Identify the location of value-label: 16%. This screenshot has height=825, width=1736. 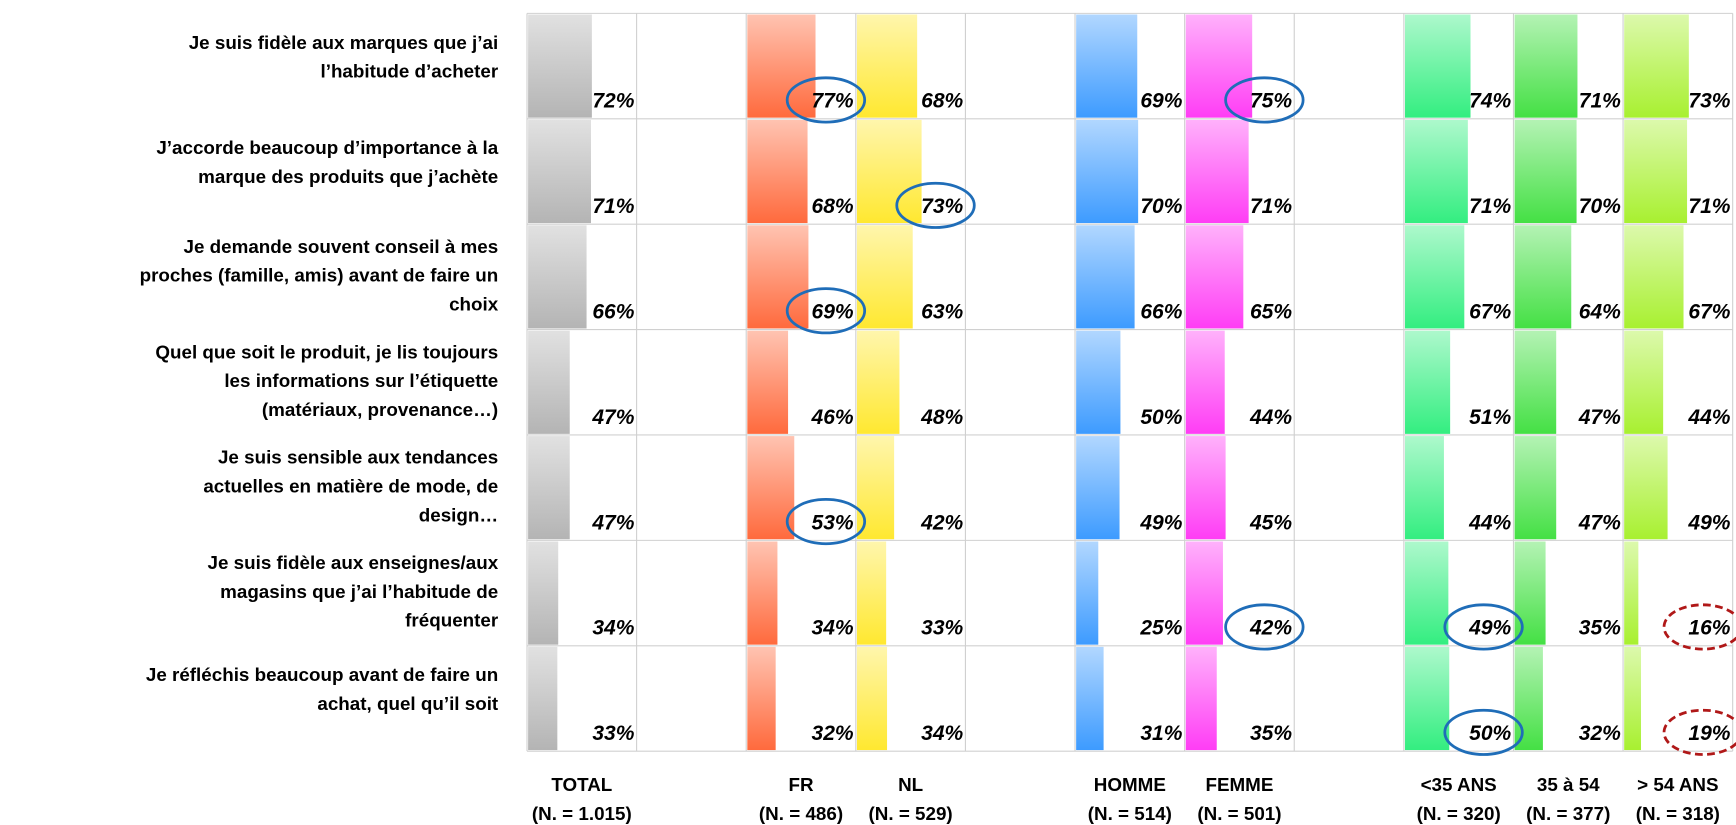
(1709, 628).